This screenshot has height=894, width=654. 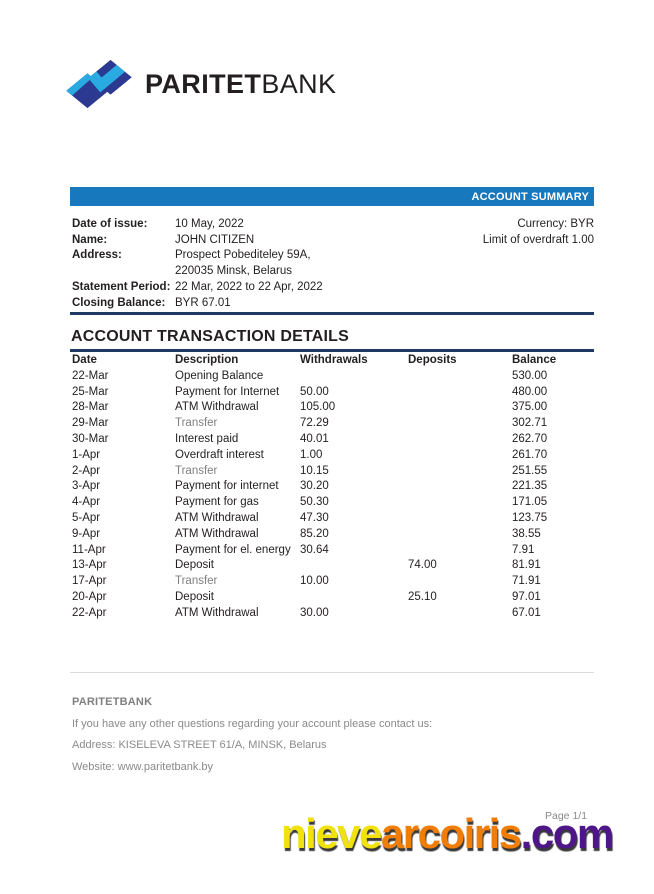 I want to click on field-value: BYR 67.01, so click(x=203, y=302).